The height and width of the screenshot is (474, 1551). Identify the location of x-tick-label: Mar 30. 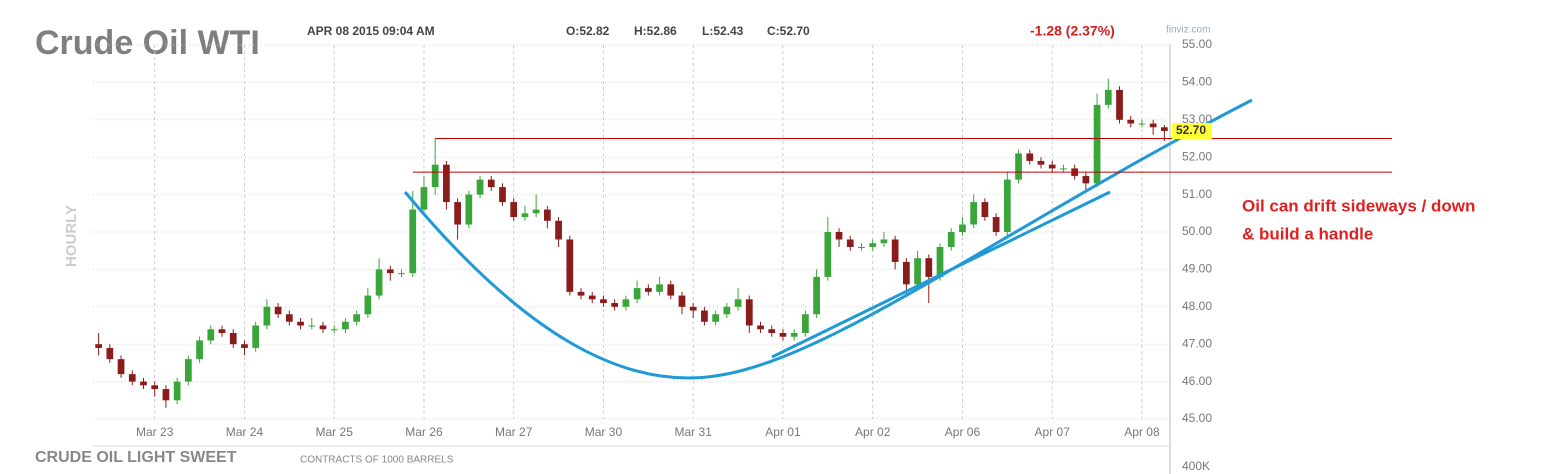
(604, 432).